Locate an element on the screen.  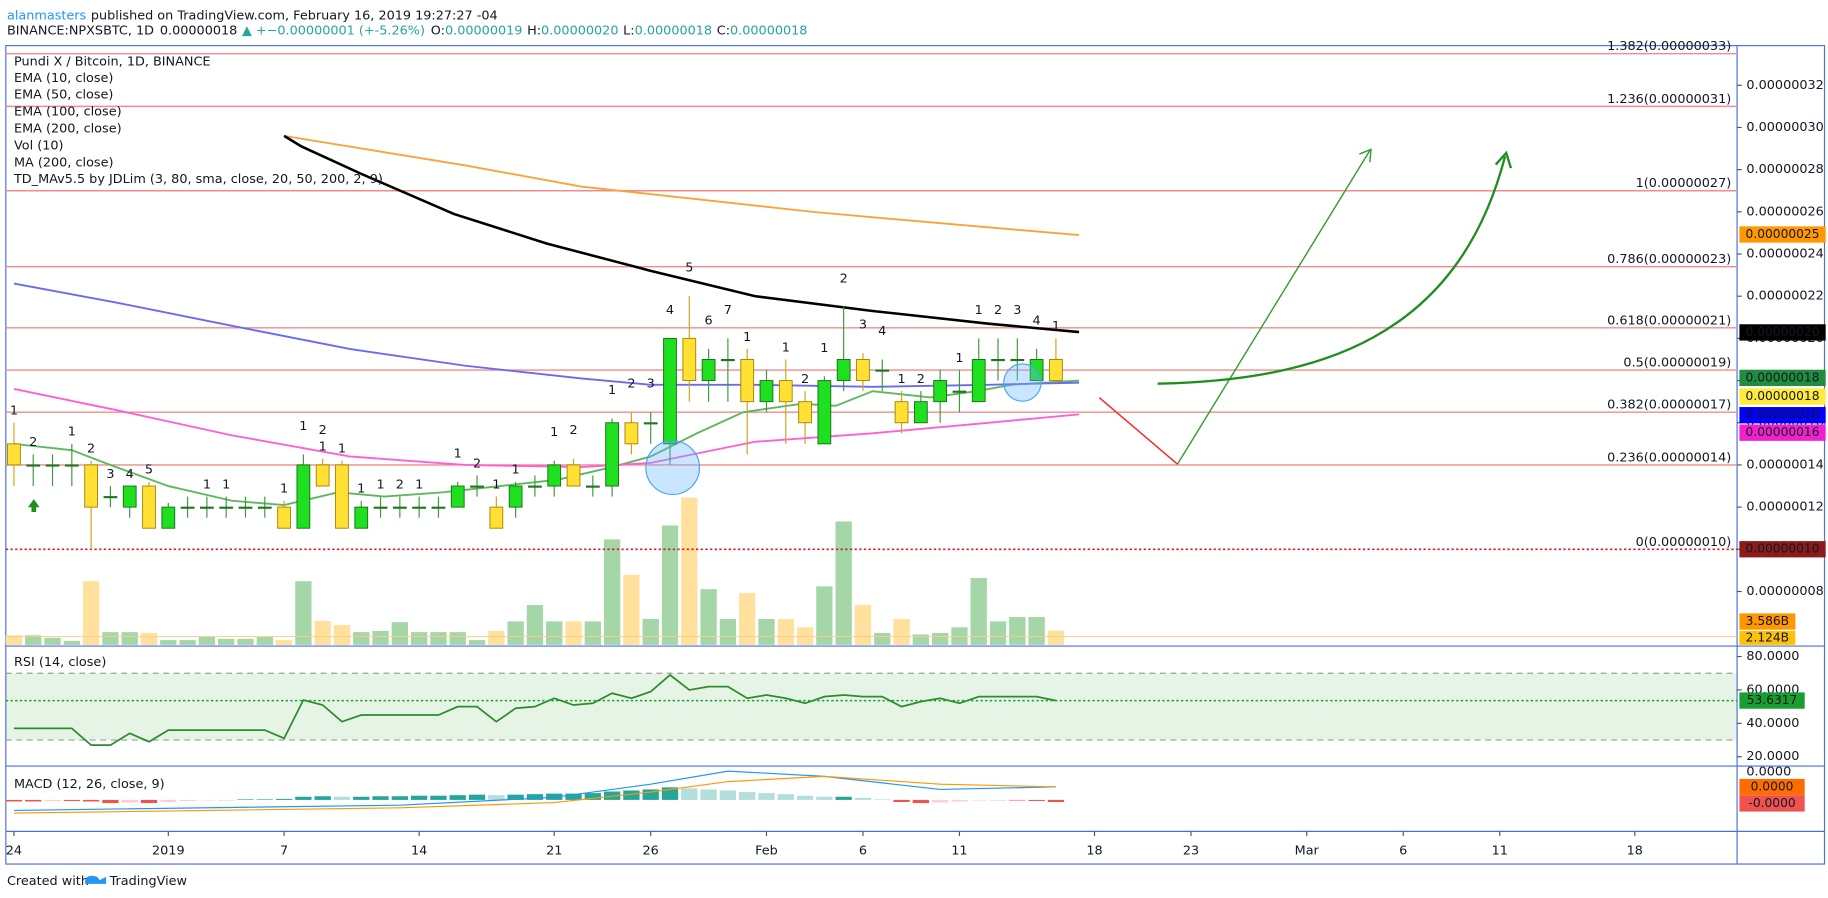
y-tick-label: 0.00000032 is located at coordinates (1784, 85).